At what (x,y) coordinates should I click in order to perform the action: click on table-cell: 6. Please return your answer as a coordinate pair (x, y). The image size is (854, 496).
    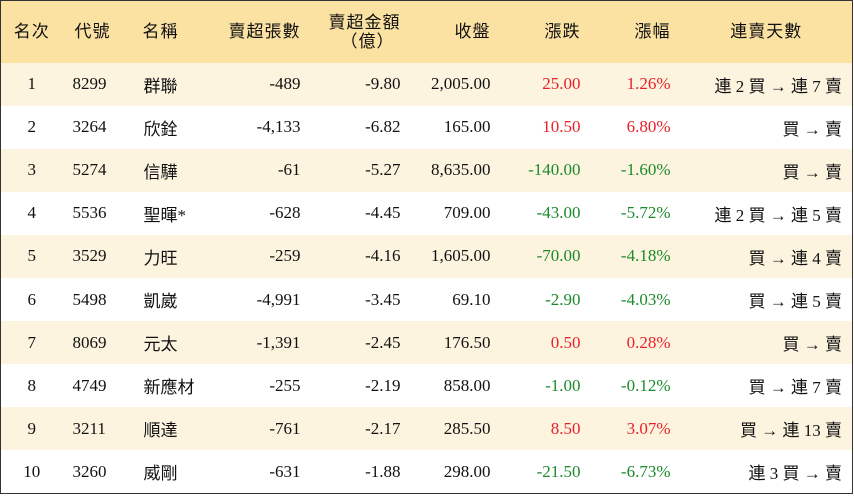
    Looking at the image, I should click on (32, 299).